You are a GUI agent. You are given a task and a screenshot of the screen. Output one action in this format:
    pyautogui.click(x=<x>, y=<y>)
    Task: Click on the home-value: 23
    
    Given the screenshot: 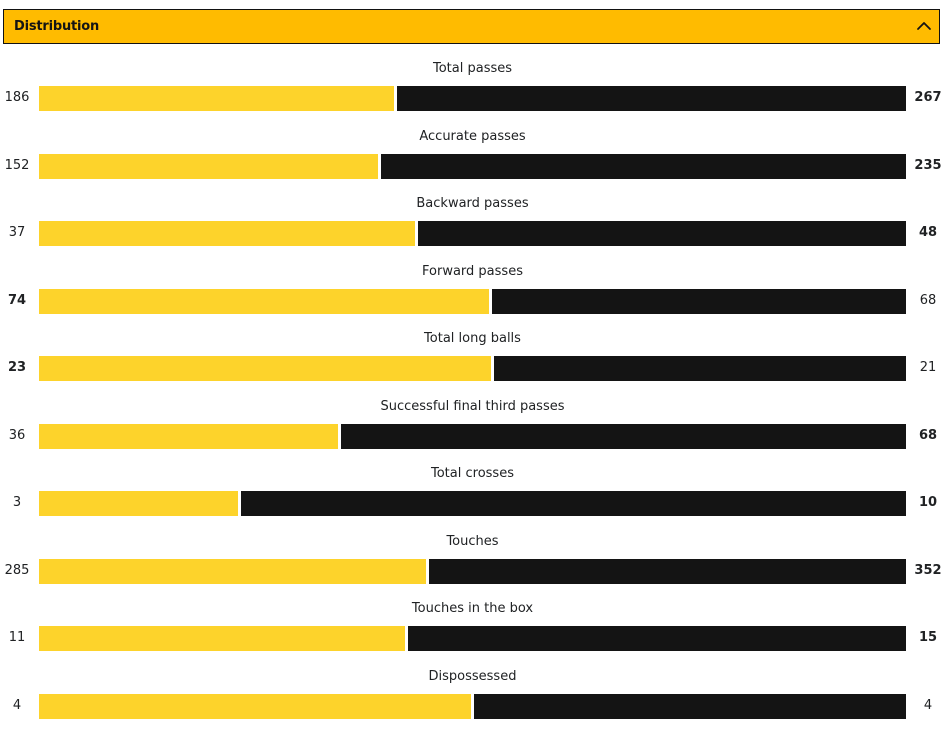 What is the action you would take?
    pyautogui.click(x=17, y=367)
    